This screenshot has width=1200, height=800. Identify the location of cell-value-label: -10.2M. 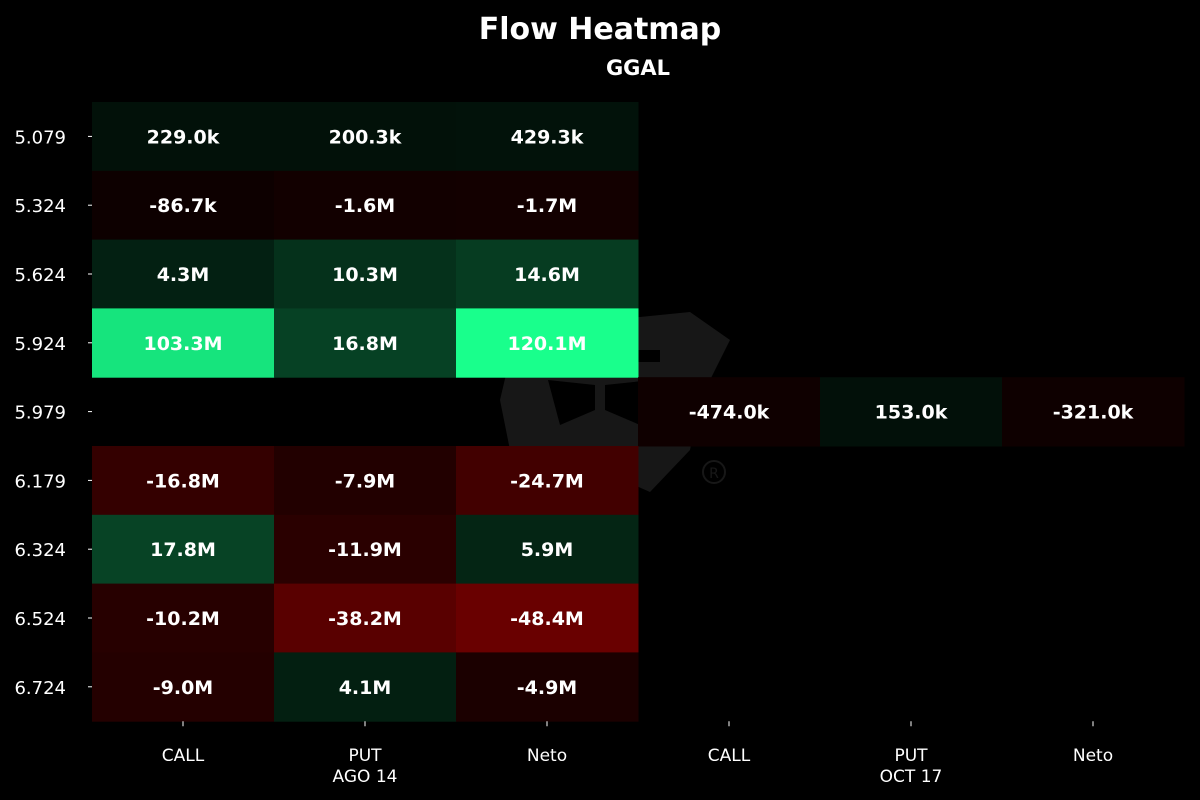
(183, 619).